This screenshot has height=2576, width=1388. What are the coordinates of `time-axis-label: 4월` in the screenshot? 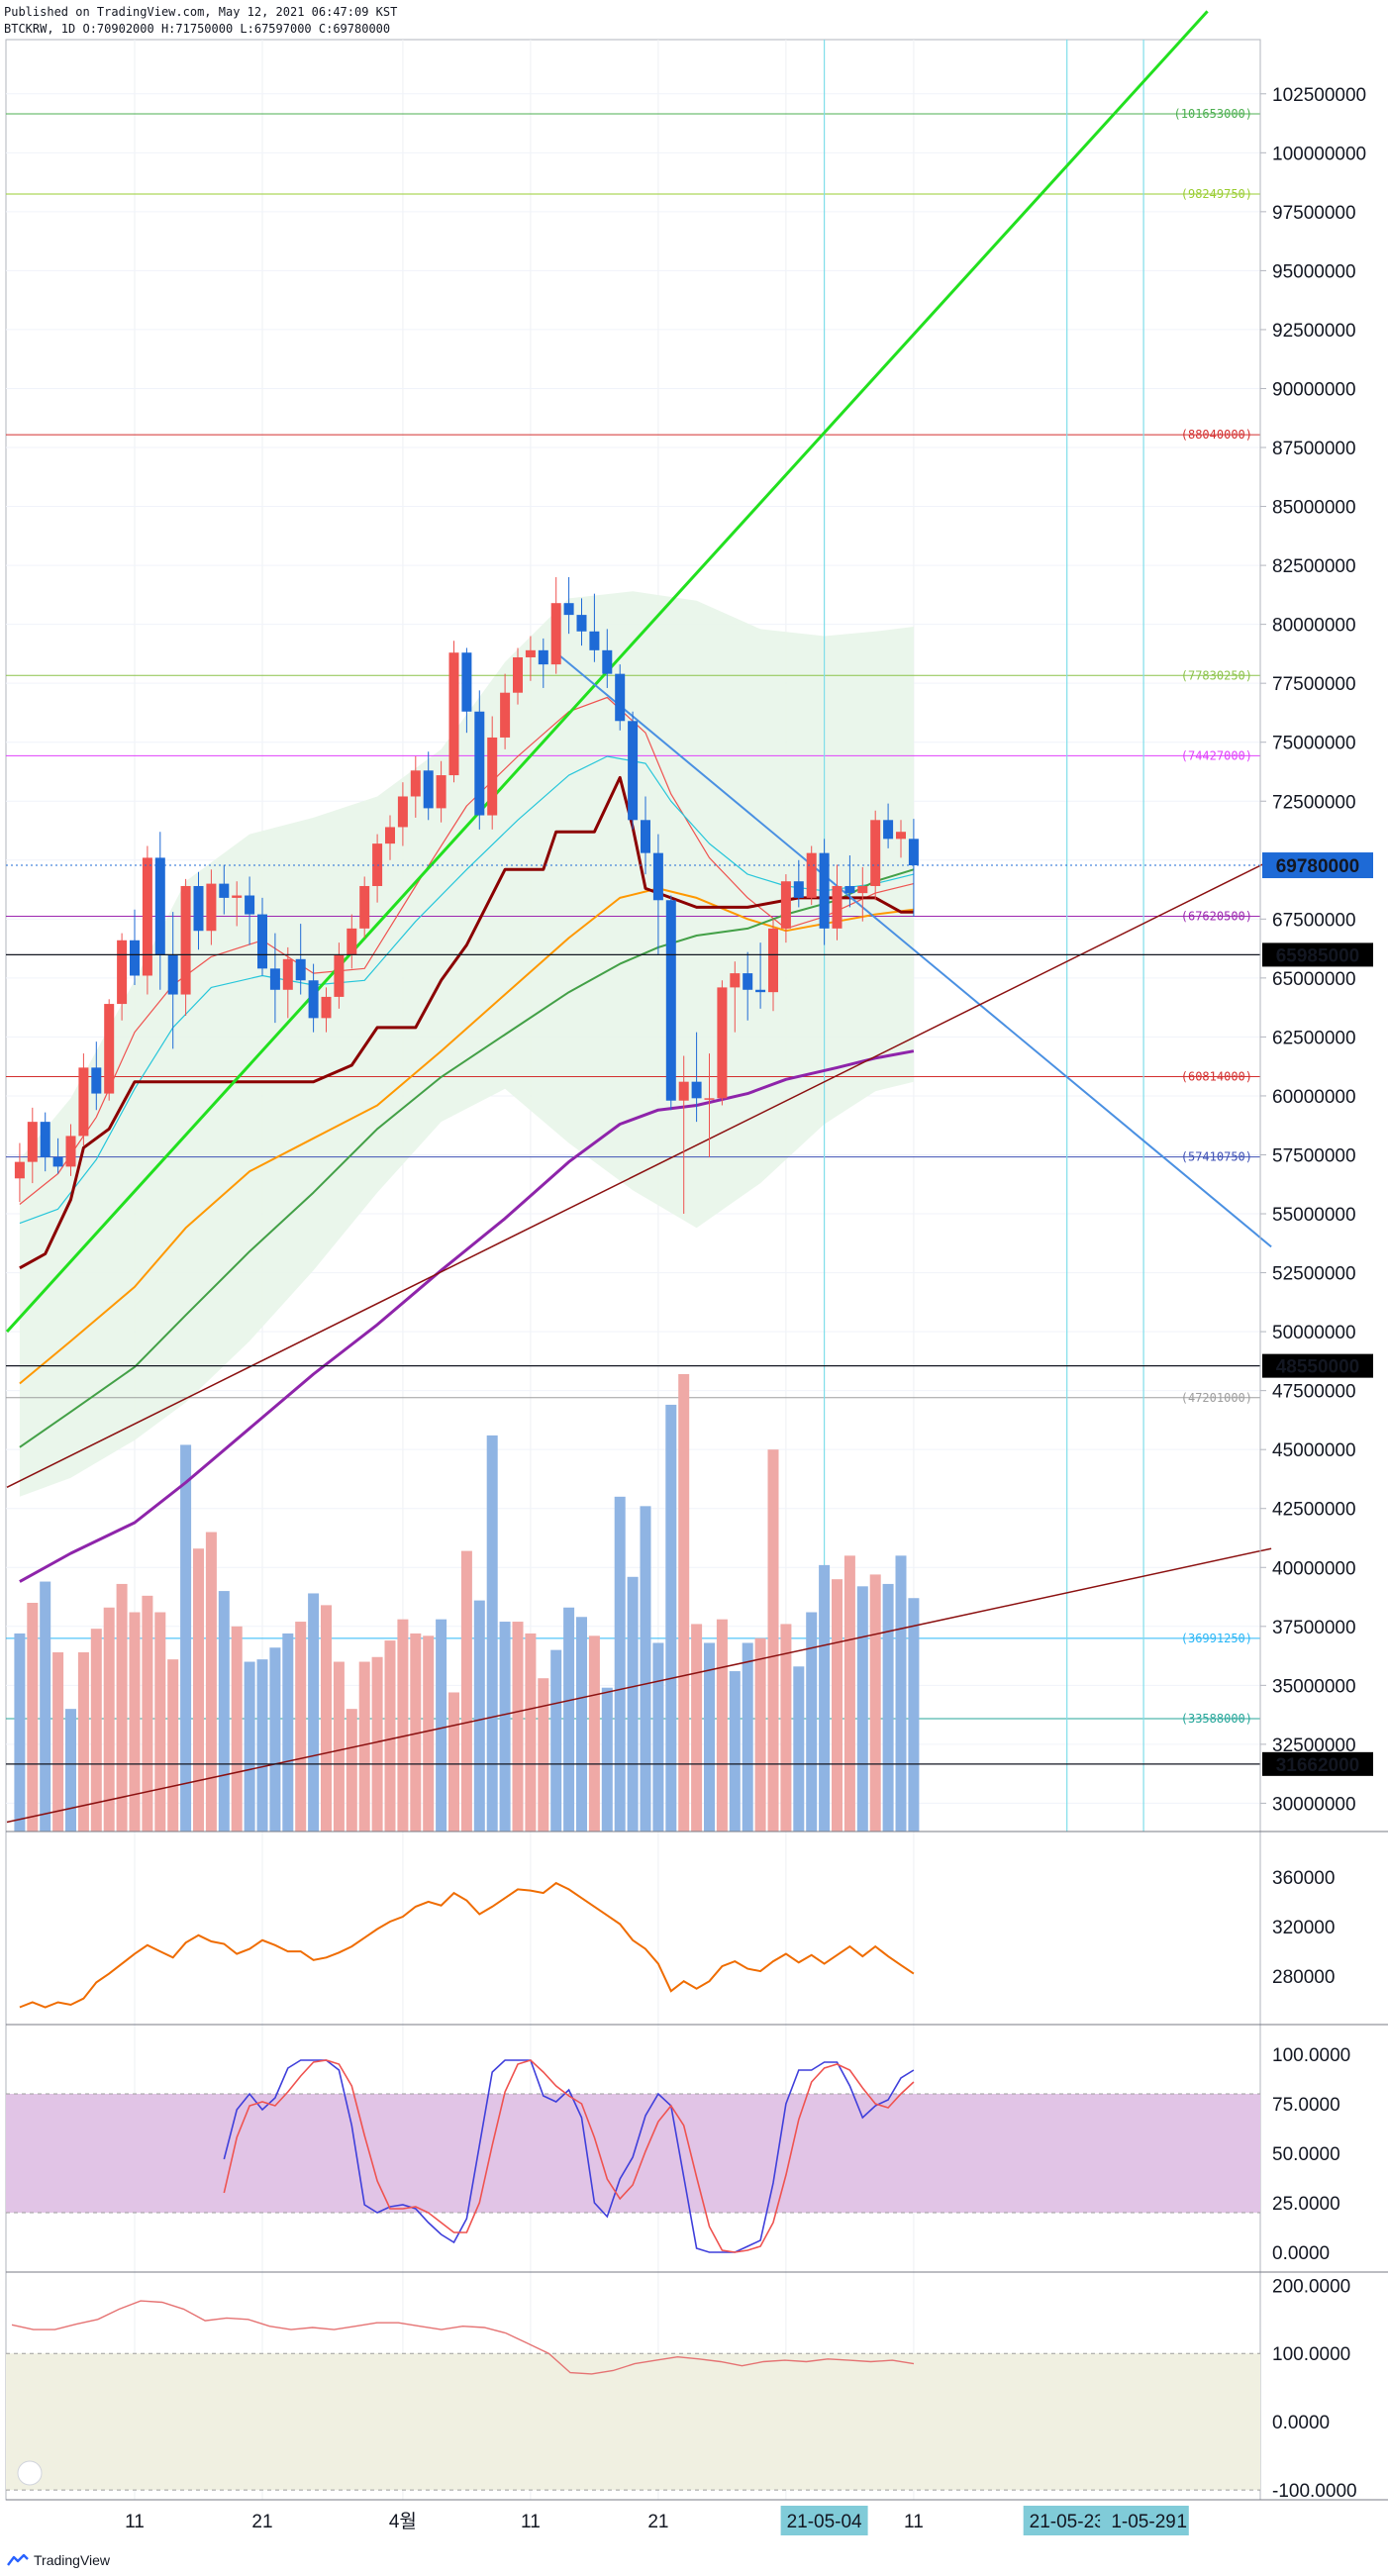 It's located at (403, 2522).